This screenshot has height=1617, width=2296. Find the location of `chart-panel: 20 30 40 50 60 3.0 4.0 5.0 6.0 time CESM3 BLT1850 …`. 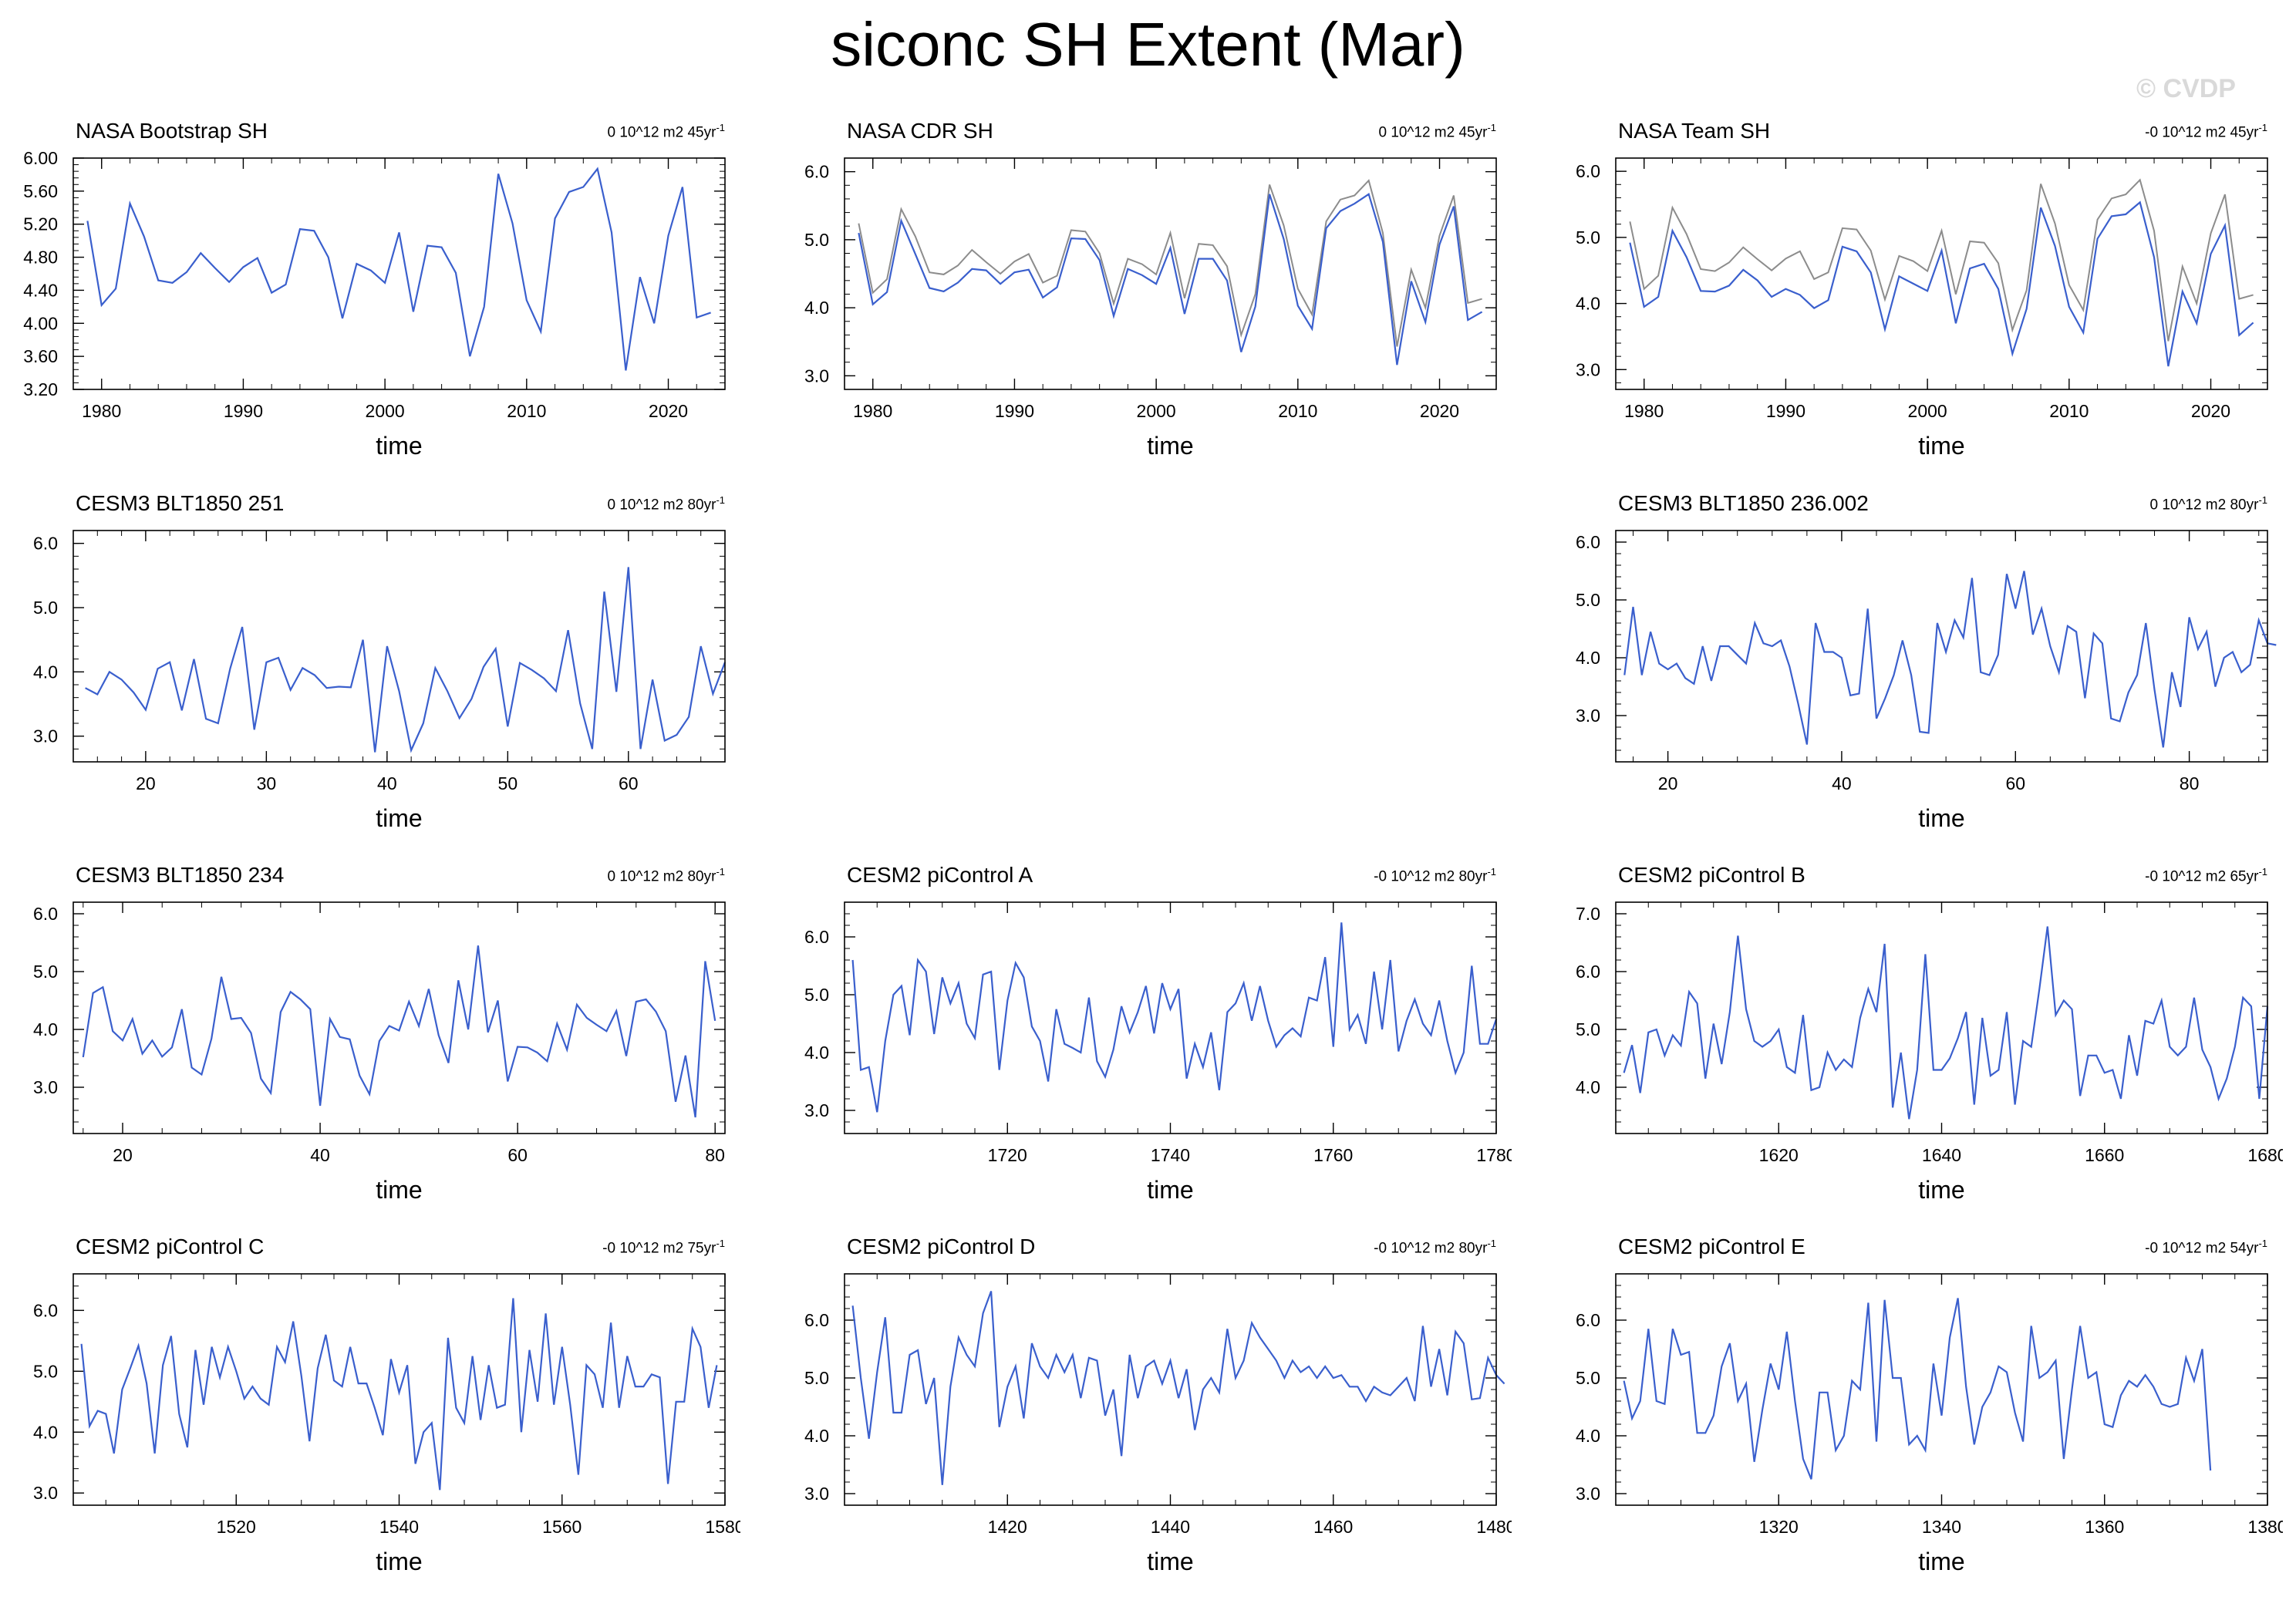

chart-panel: 20 30 40 50 60 3.0 4.0 5.0 6.0 time CESM3 BLT1850 … is located at coordinates (370, 670).